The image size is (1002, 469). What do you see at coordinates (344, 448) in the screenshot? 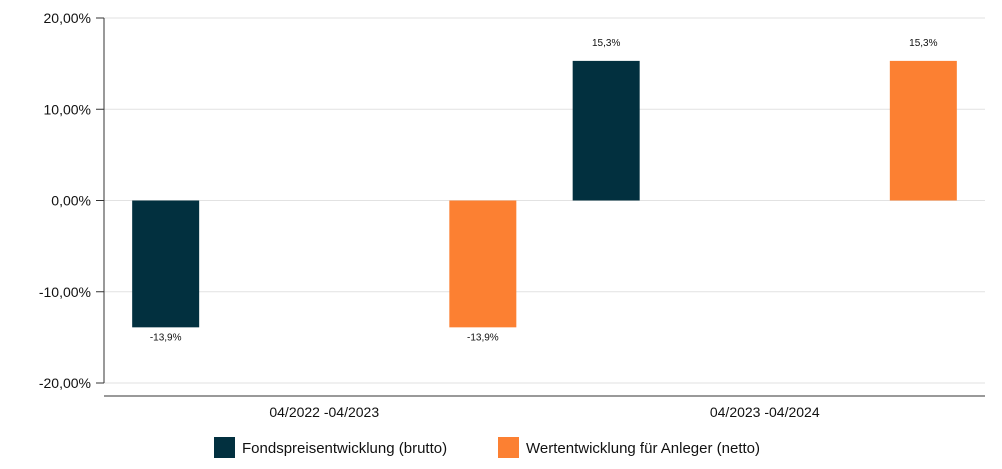
I see `legend-label: Fondspreisentwicklung (brutto)` at bounding box center [344, 448].